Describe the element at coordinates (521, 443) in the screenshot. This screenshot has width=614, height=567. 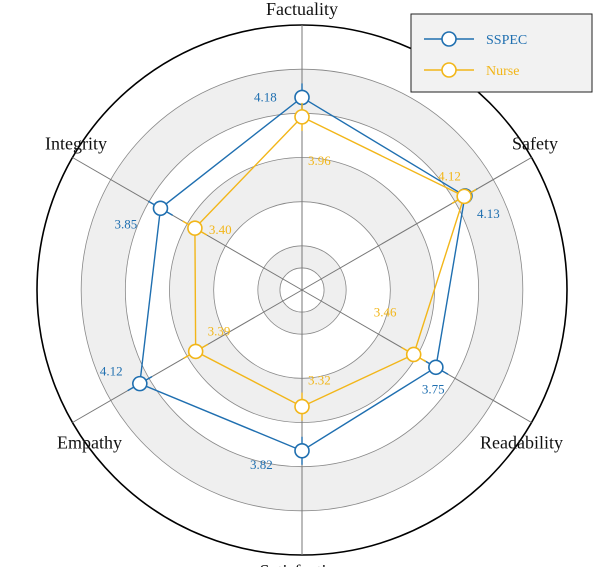
I see `axis-label-readability: Readability` at that location.